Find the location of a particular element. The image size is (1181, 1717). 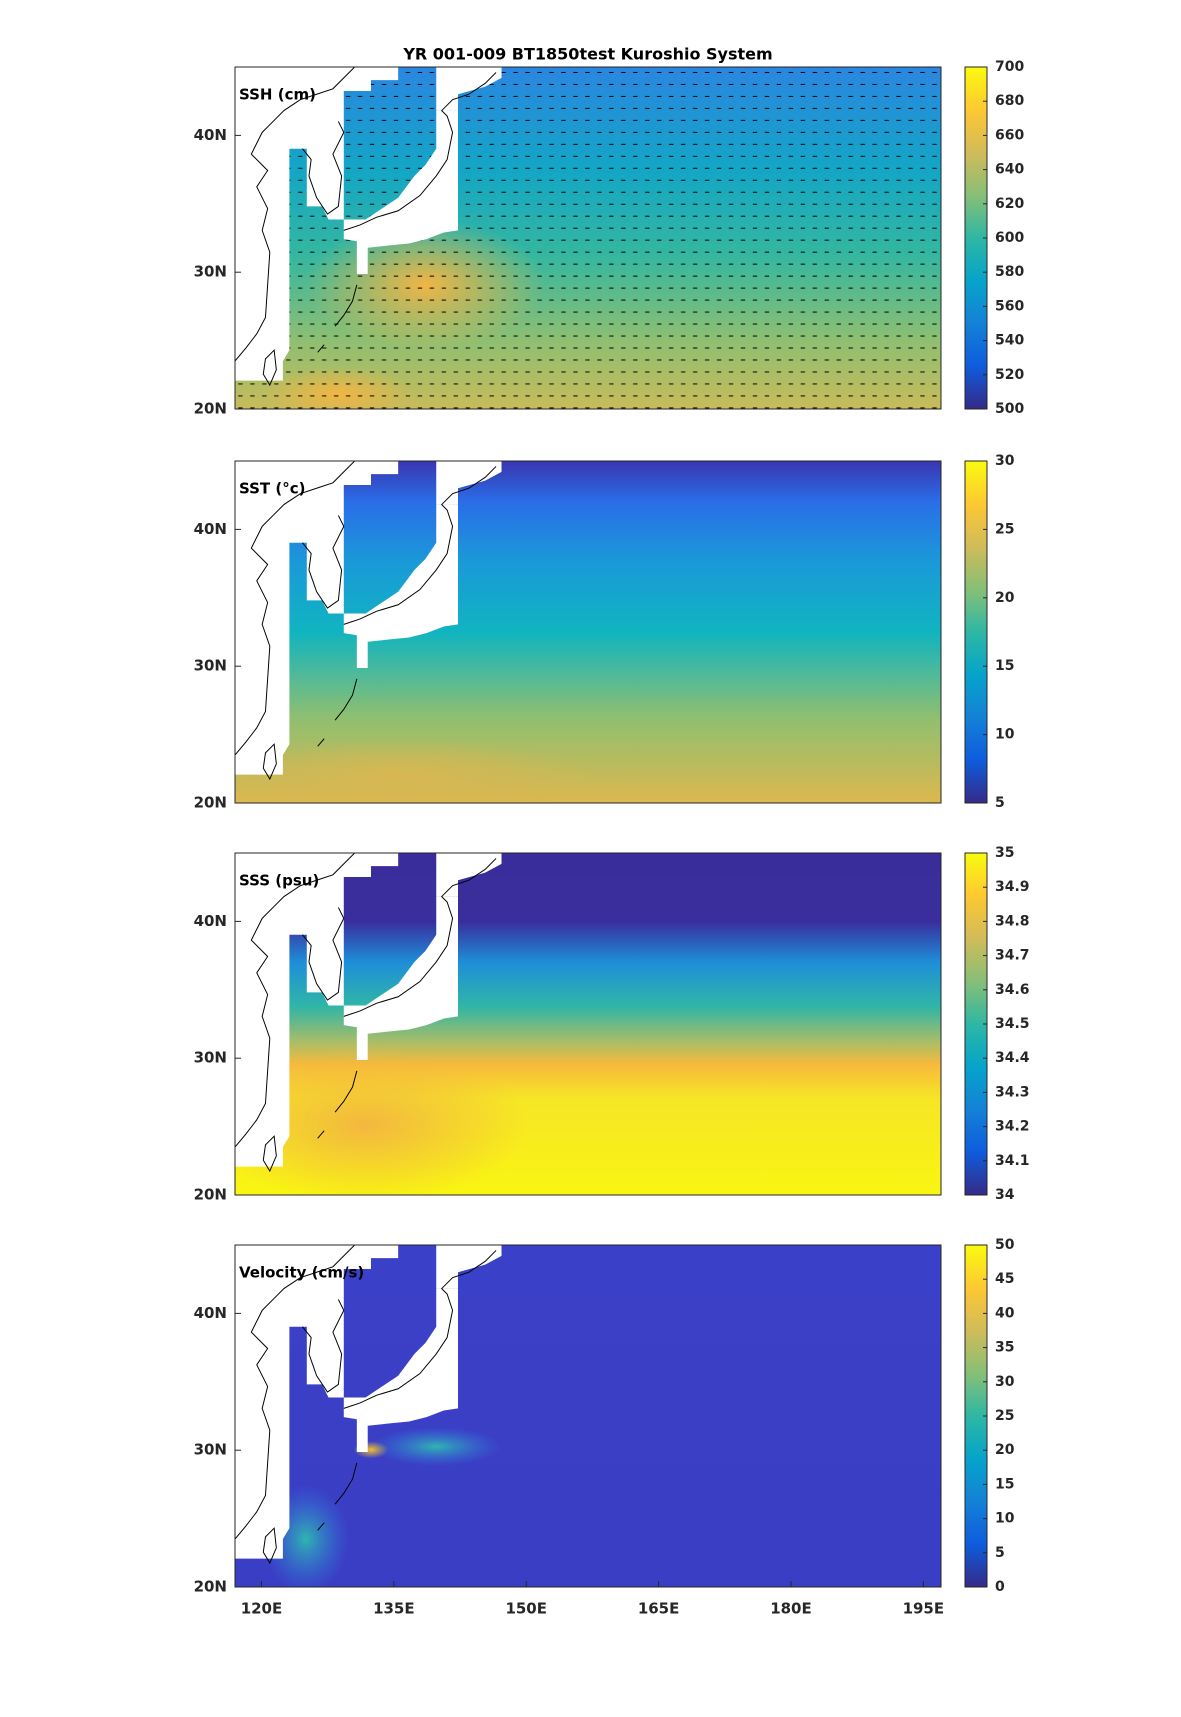

x-tick-label: 165E is located at coordinates (659, 1609).